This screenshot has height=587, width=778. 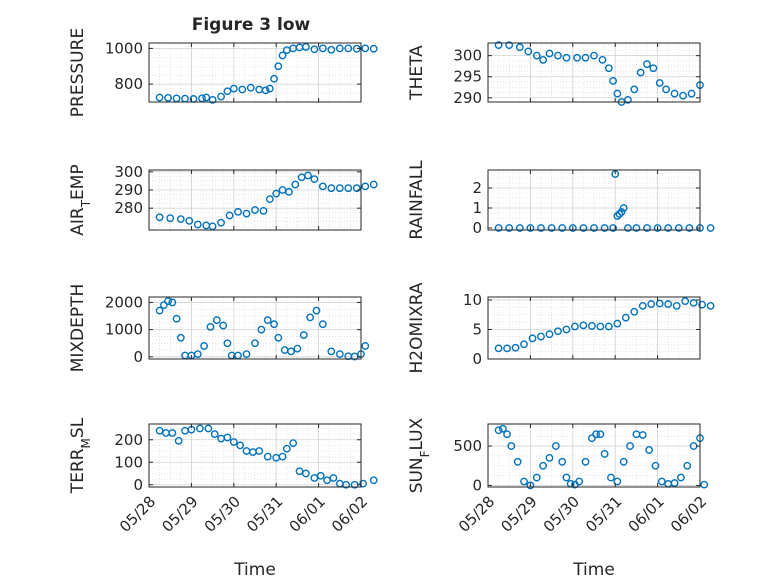 What do you see at coordinates (417, 327) in the screenshot?
I see `y-axis-label: H2OMIXRA` at bounding box center [417, 327].